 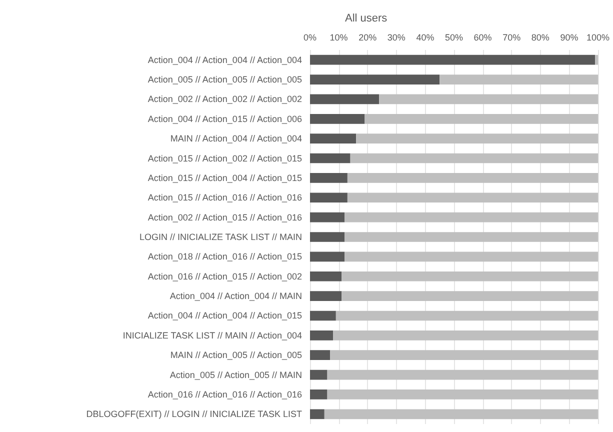 What do you see at coordinates (220, 237) in the screenshot?
I see `y-tick-label: LOGIN // INICIALIZE TASK LIST // MAIN` at bounding box center [220, 237].